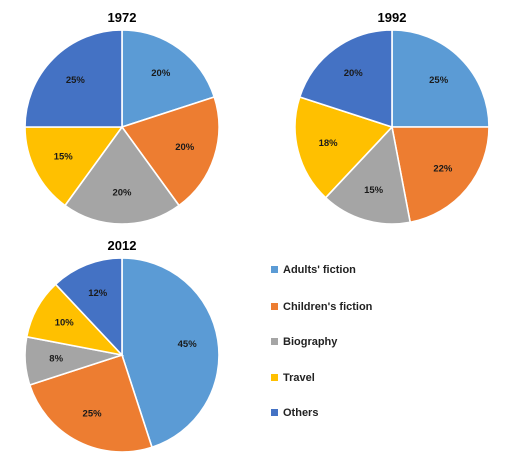 This screenshot has width=512, height=462. I want to click on legend-label-biography: Biography, so click(310, 342).